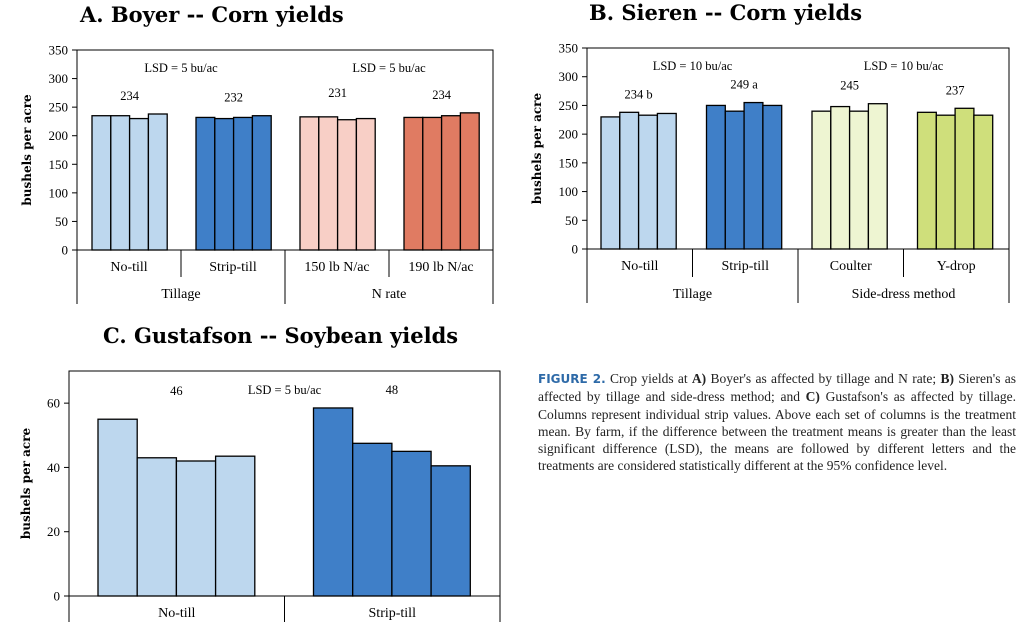 The image size is (1024, 622). Describe the element at coordinates (27, 150) in the screenshot. I see `chart-a-y-axis-label: bushels per acre` at that location.